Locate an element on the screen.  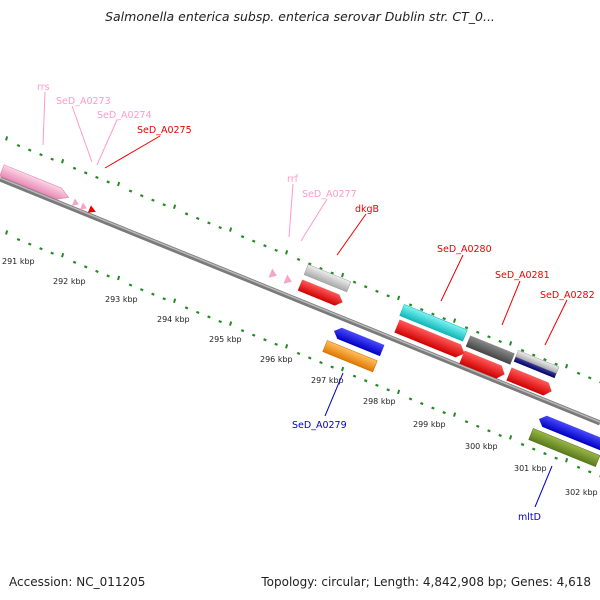
sed-a0281-leader is located at coordinates (511, 303).